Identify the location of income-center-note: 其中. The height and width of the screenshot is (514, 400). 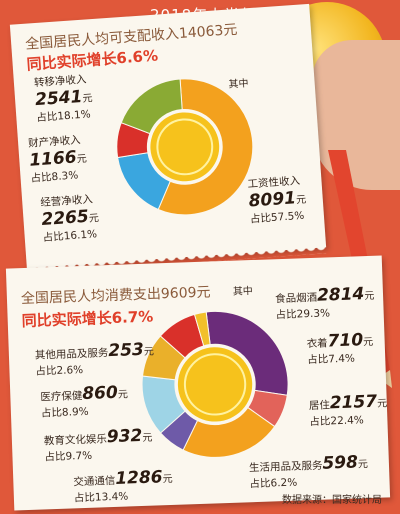
(238, 84).